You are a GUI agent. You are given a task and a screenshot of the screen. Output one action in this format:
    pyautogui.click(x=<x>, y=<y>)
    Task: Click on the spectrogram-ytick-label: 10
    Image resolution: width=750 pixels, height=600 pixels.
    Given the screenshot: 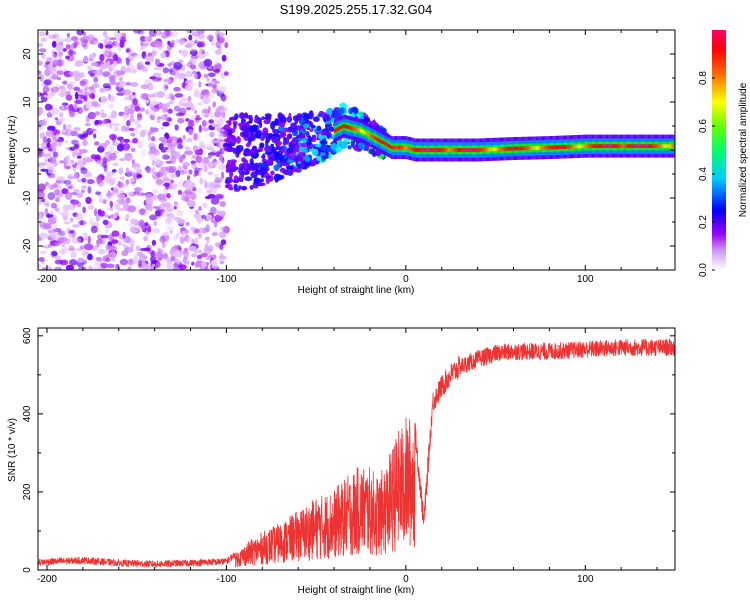 What is the action you would take?
    pyautogui.click(x=27, y=102)
    